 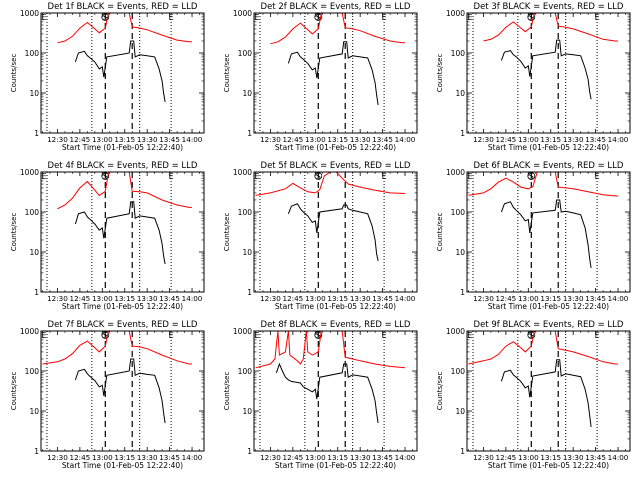 I want to click on panel-title: Det 2f BLACK = Events, RED = LLD, so click(x=336, y=7).